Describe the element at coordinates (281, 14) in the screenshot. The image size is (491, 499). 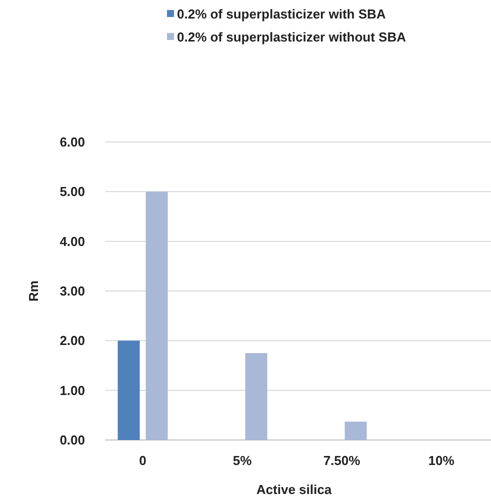
I see `legend-label: 0.2% of superplasticizer with SBA` at that location.